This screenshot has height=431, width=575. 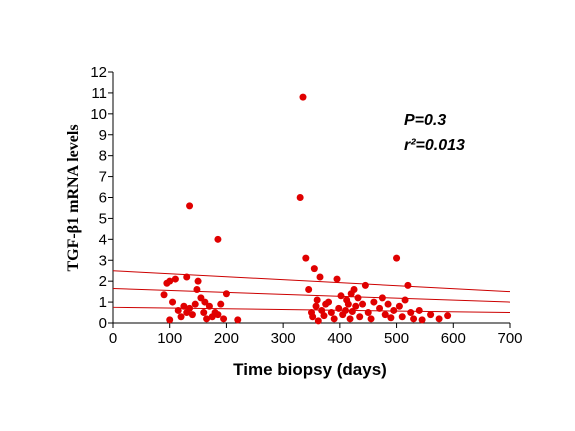 I want to click on x-axis-title: Time biopsy (days), so click(x=310, y=369).